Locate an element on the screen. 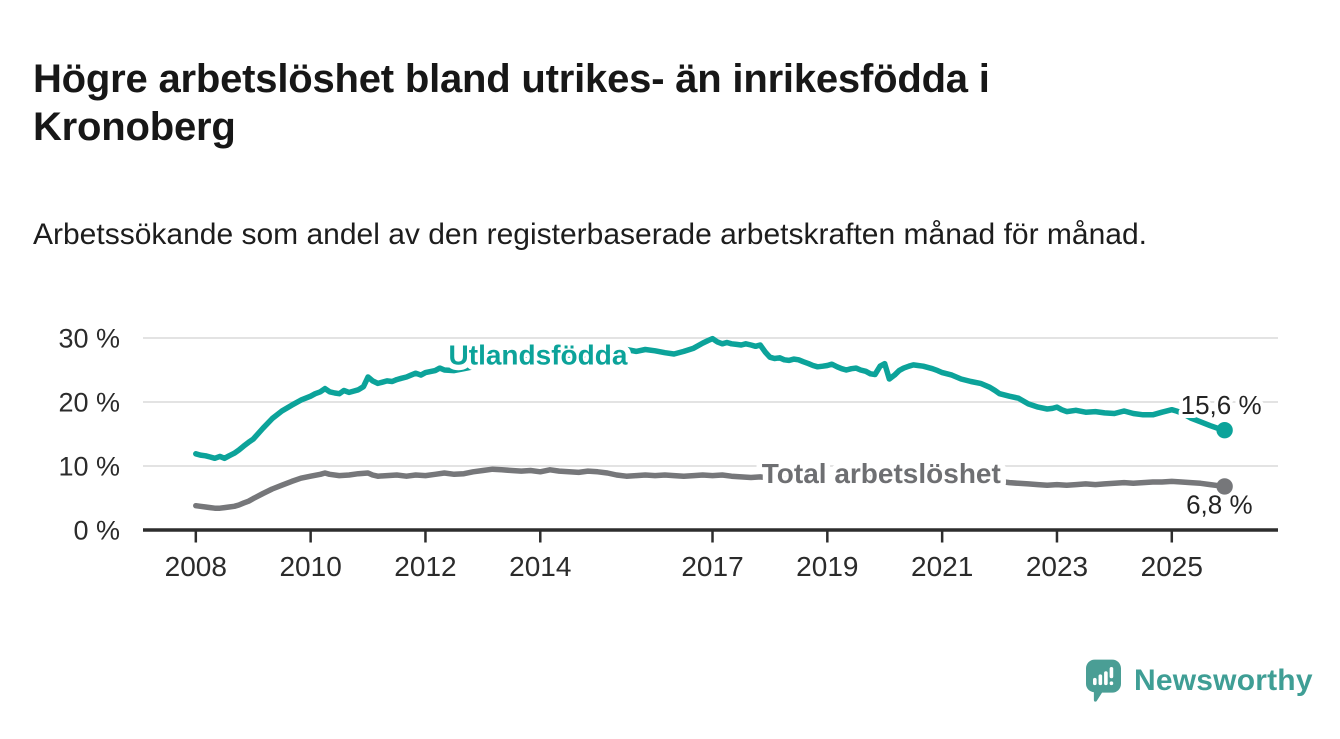 The width and height of the screenshot is (1340, 739). newsworthy-logo: Newsworthy is located at coordinates (1199, 681).